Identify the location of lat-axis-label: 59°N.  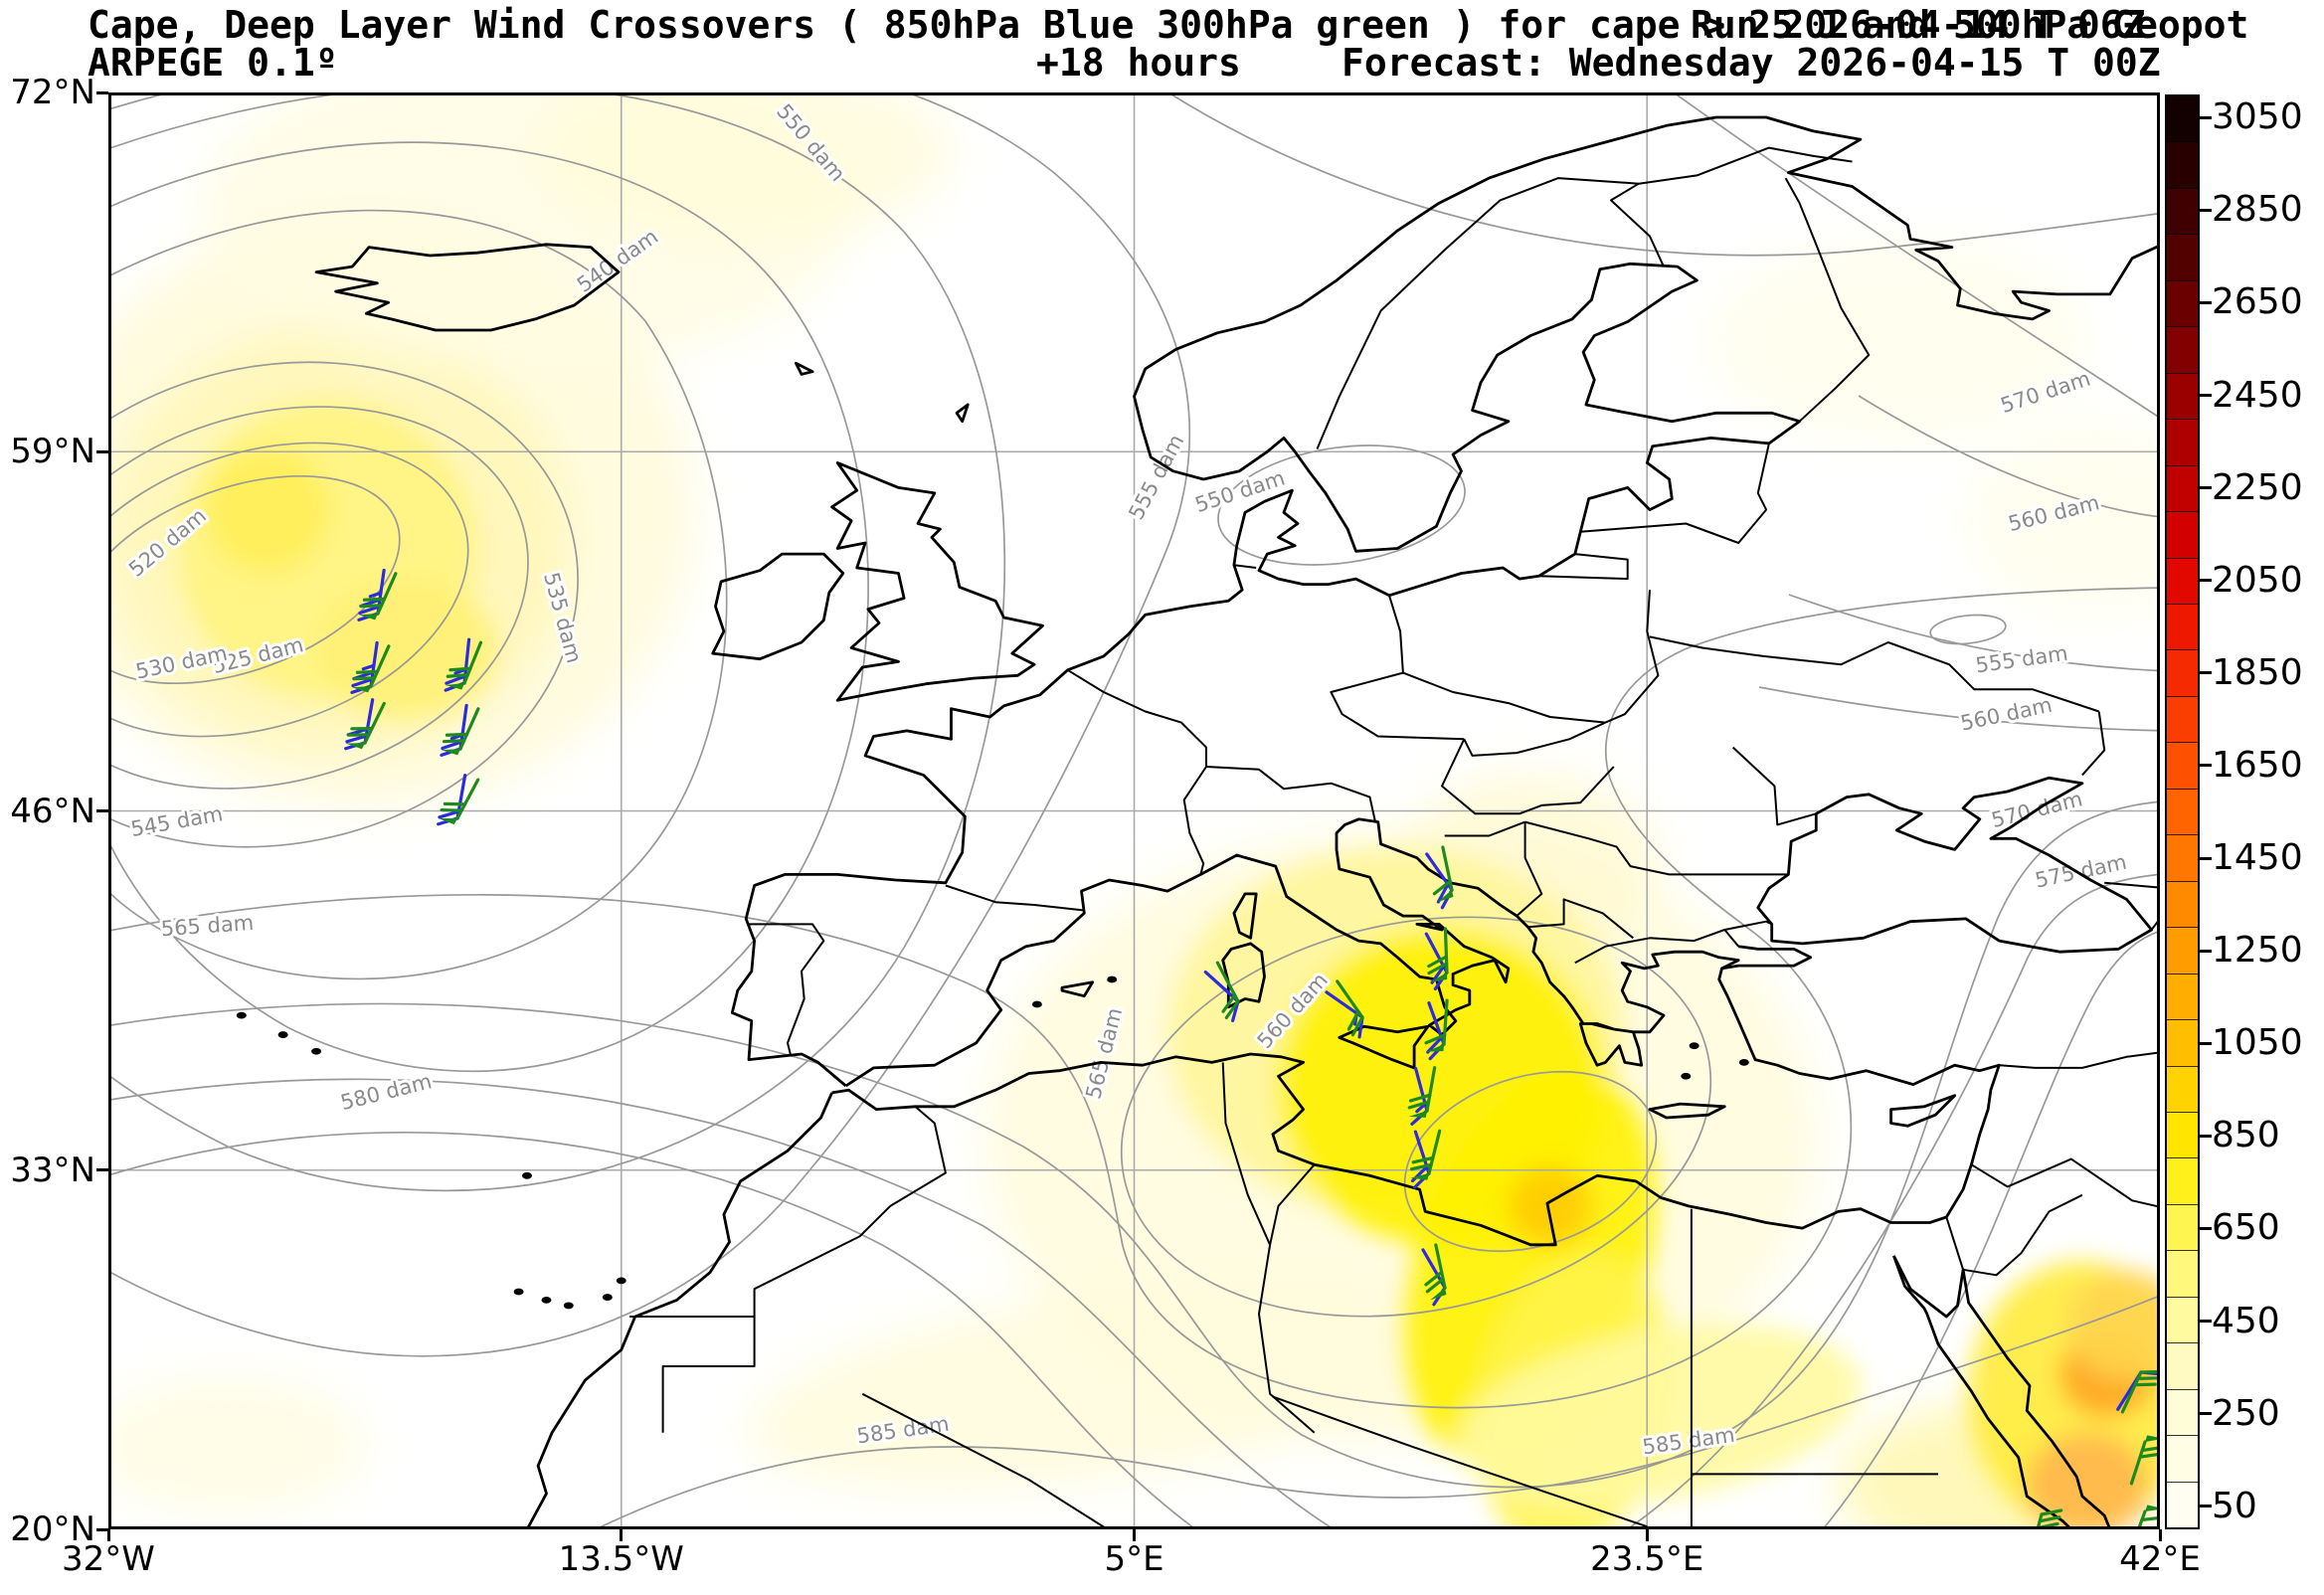
(52, 452).